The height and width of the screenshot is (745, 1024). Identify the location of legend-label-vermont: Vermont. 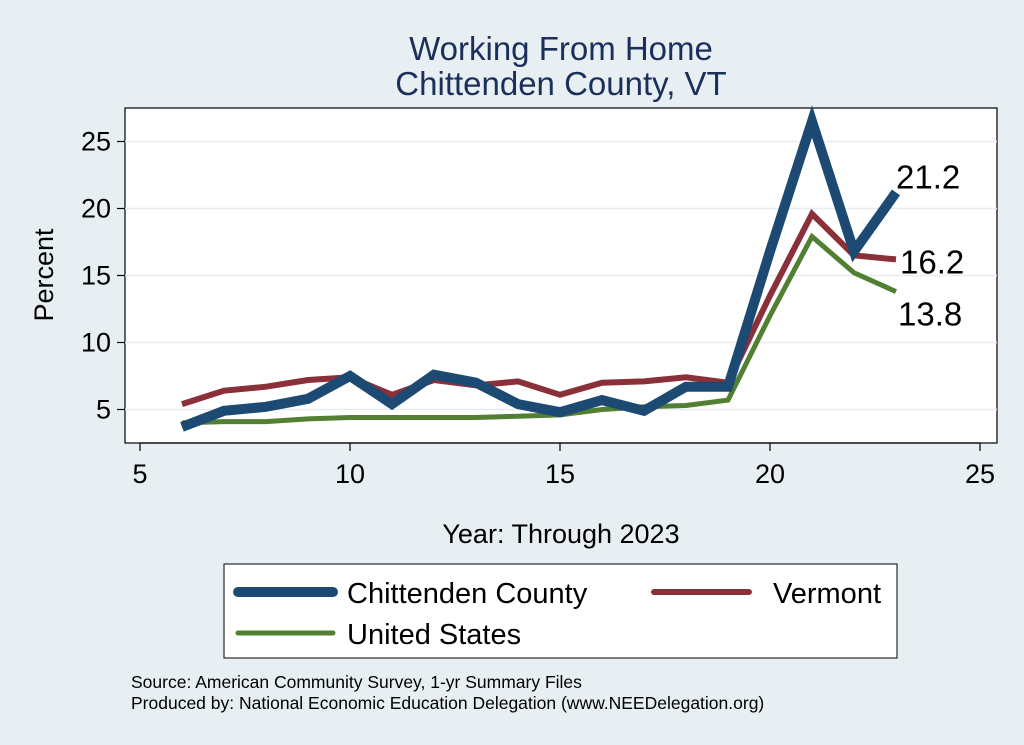
(827, 594).